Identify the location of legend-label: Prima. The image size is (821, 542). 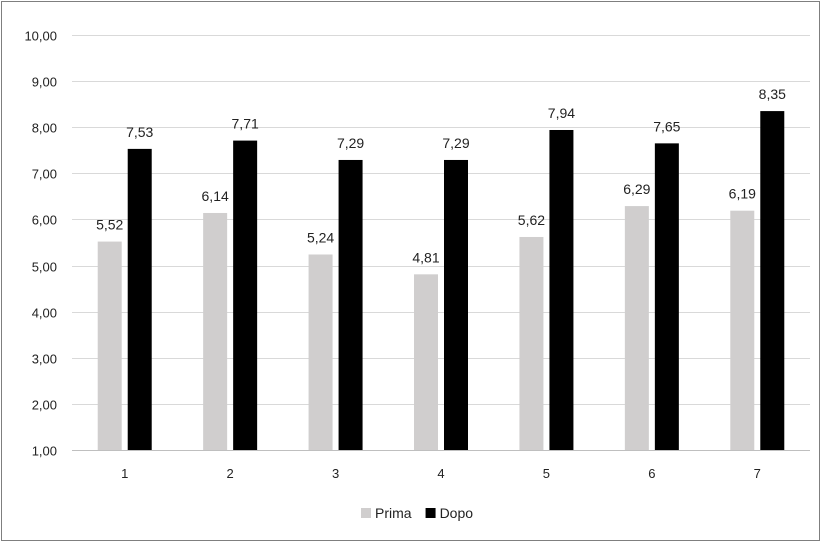
(393, 513).